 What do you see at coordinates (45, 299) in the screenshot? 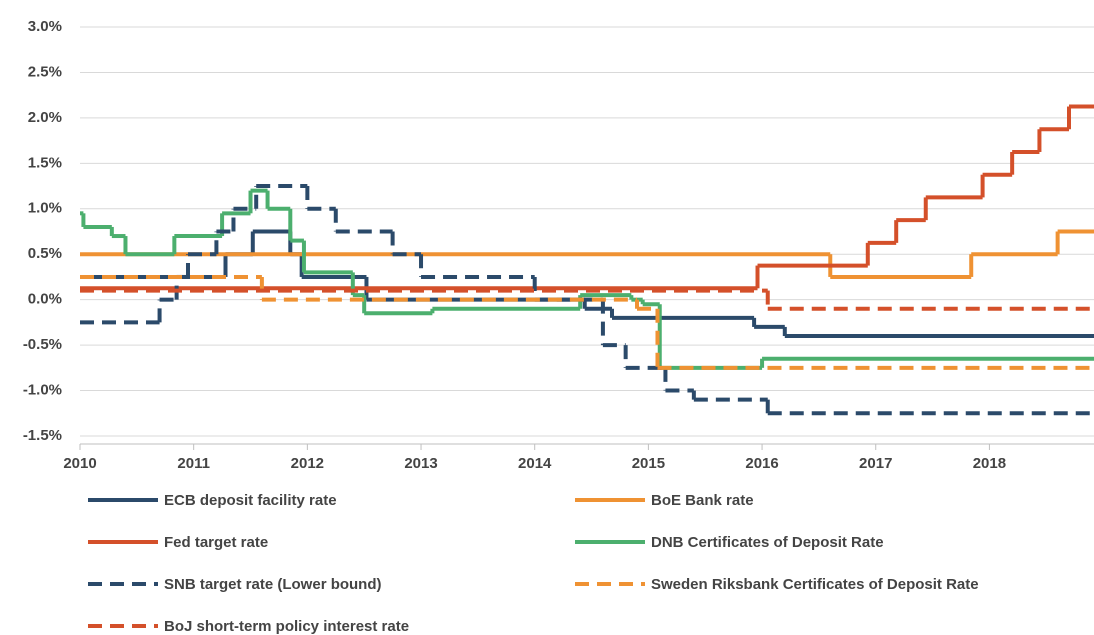
I see `y-tick-label: 0.0%` at bounding box center [45, 299].